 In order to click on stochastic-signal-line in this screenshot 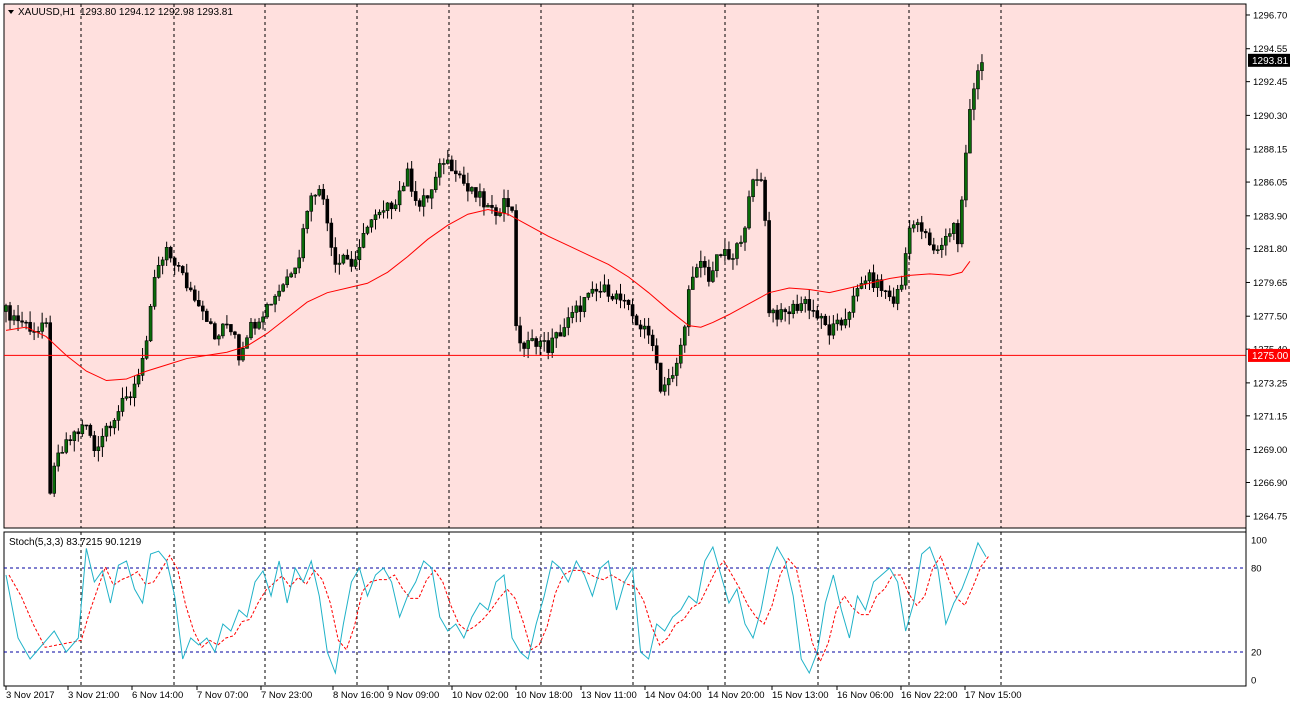, I will do `click(499, 608)`.